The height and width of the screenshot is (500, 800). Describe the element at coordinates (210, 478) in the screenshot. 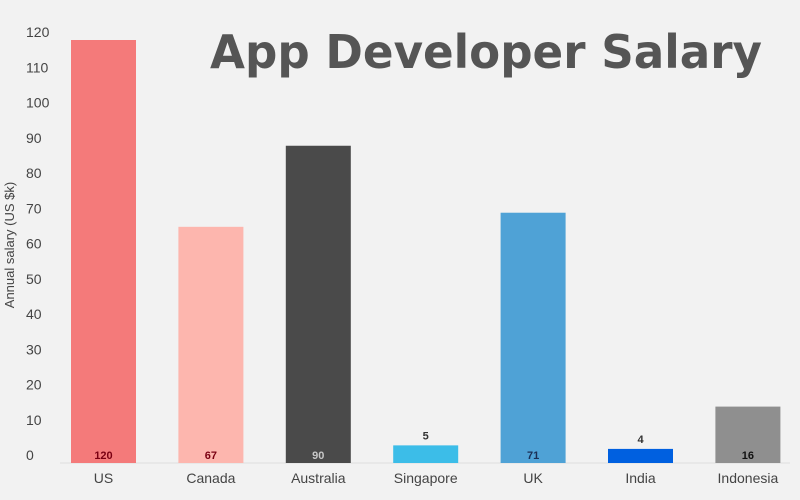

I see `x-tick-label: Canada` at that location.